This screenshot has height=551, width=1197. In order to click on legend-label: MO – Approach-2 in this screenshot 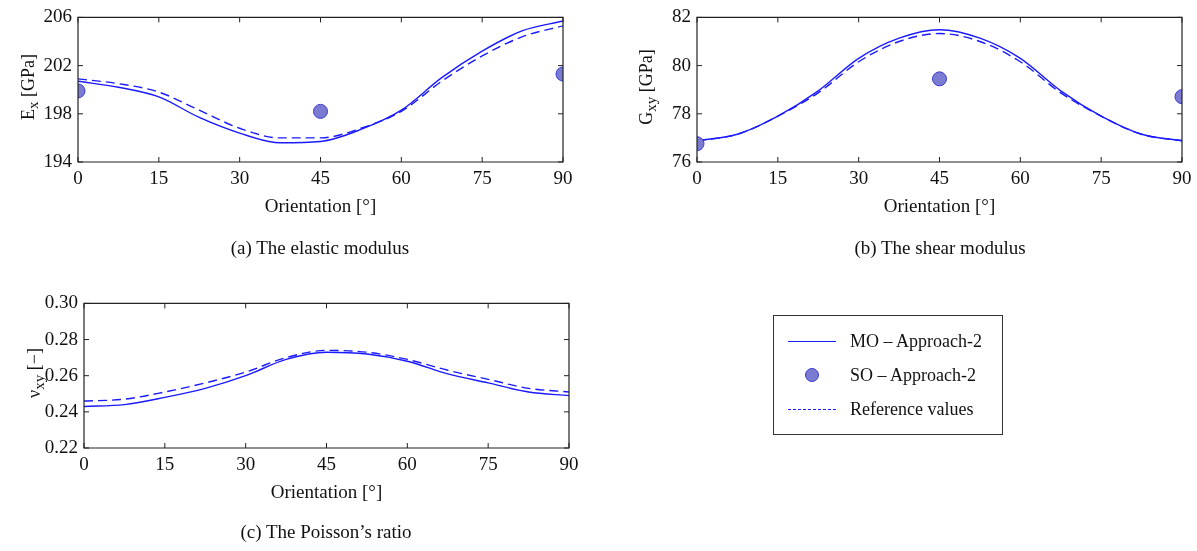, I will do `click(916, 341)`.